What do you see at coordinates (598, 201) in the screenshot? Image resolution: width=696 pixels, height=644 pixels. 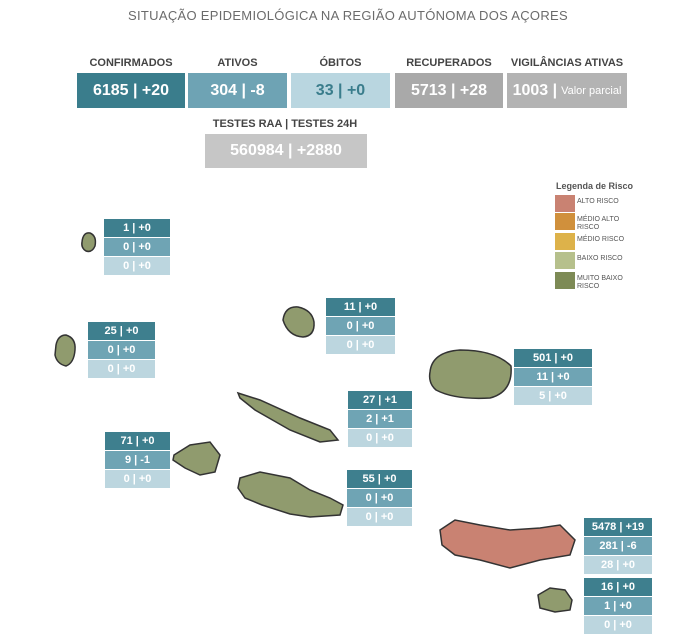 I see `legend-label: ALTO RISCO` at bounding box center [598, 201].